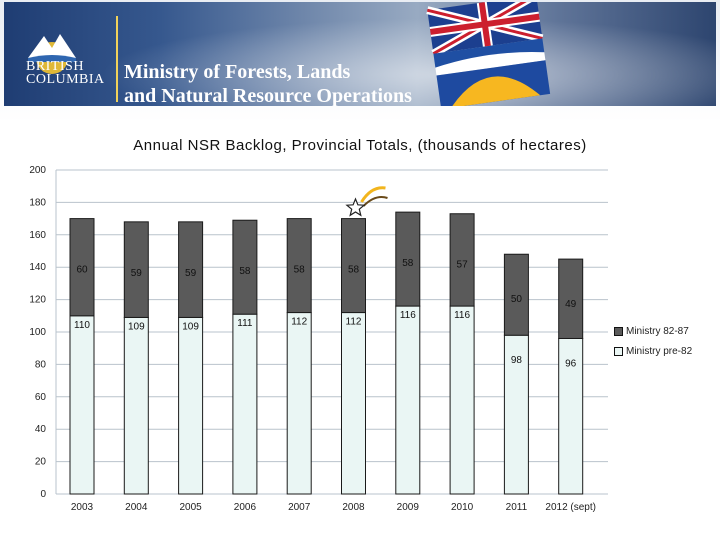 This screenshot has height=540, width=720. I want to click on star-shape, so click(355, 207).